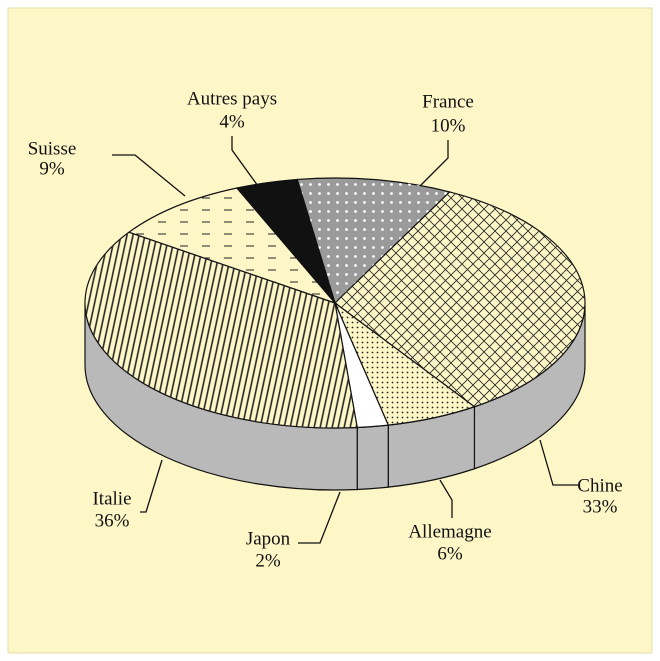  I want to click on slice-value-label: 4%, so click(232, 121).